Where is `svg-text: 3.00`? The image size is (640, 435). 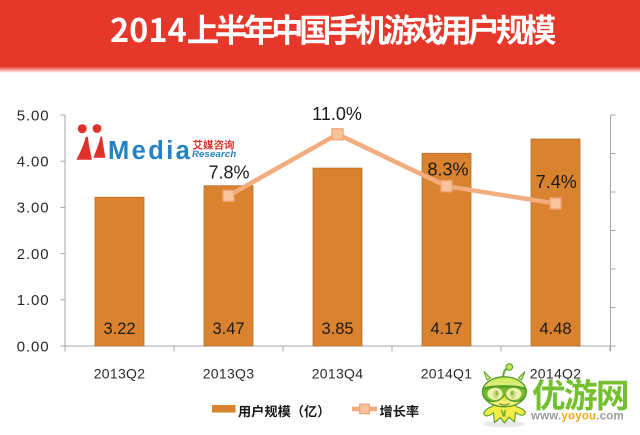 svg-text: 3.00 is located at coordinates (33, 208).